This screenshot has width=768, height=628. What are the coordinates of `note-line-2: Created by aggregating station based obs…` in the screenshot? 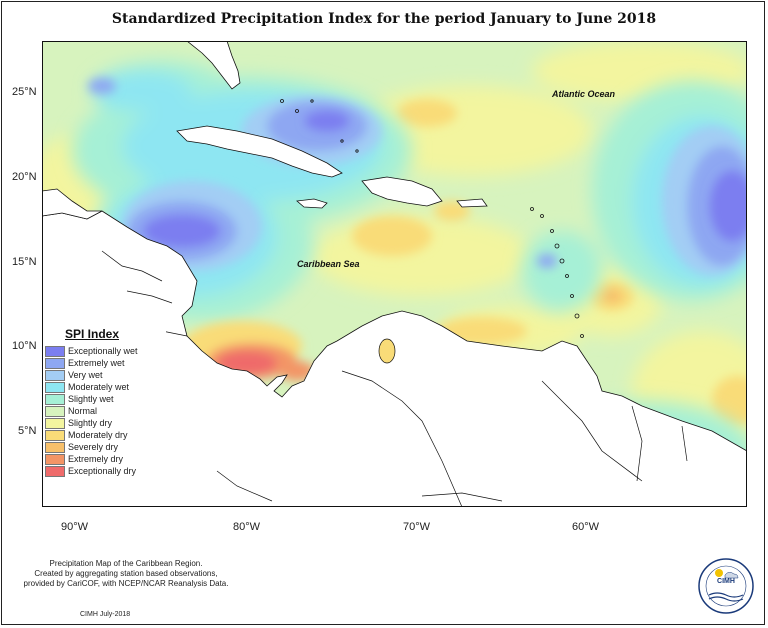 It's located at (126, 573).